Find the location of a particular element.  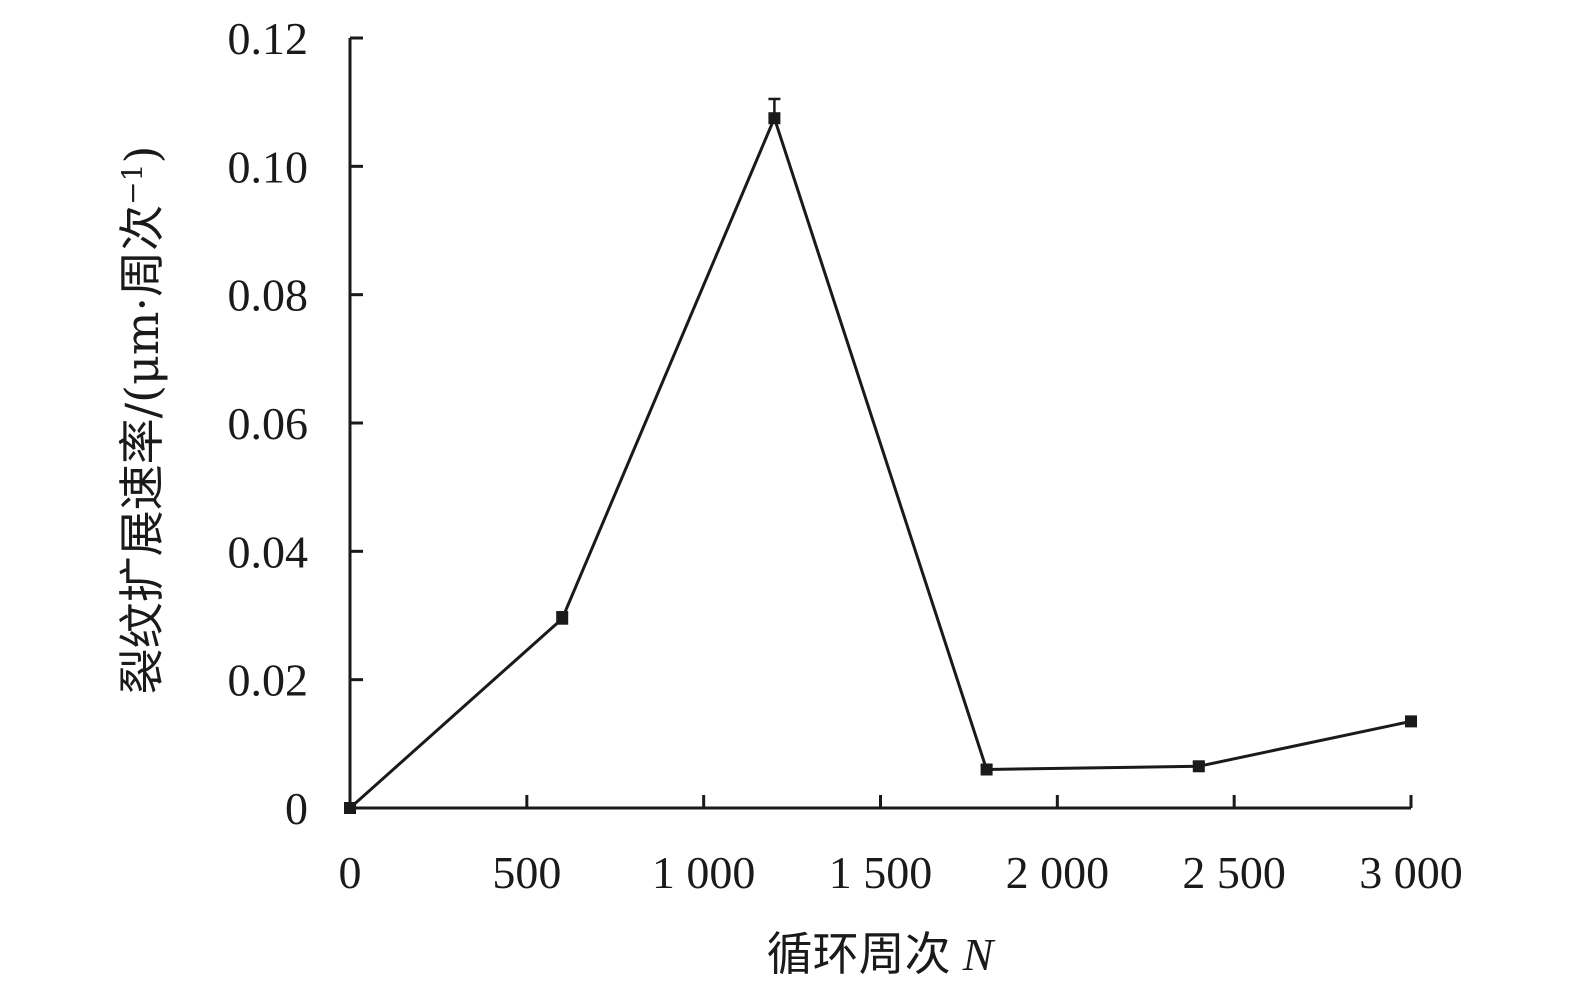

x-tick-label: 1 000 is located at coordinates (704, 872).